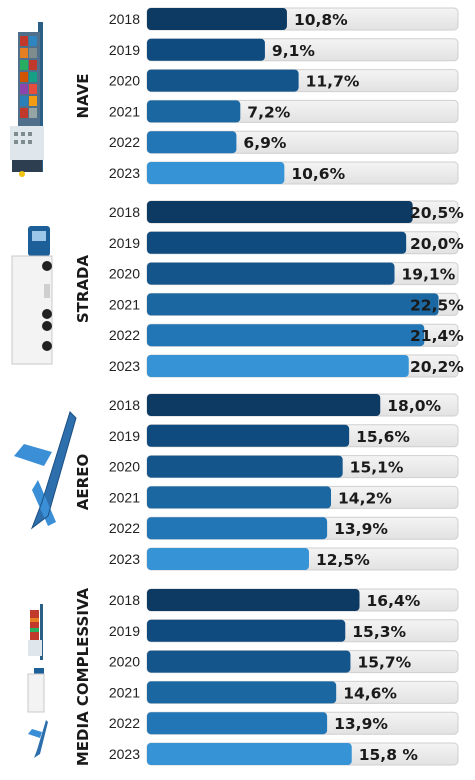 The width and height of the screenshot is (475, 780). Describe the element at coordinates (45, 470) in the screenshot. I see `airplane-icon` at that location.